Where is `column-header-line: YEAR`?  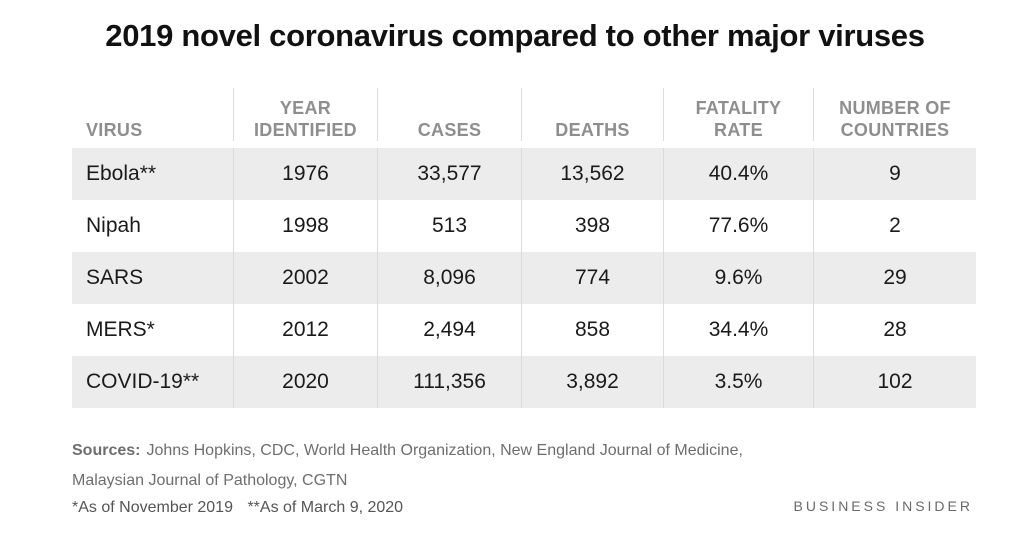
column-header-line: YEAR is located at coordinates (305, 108).